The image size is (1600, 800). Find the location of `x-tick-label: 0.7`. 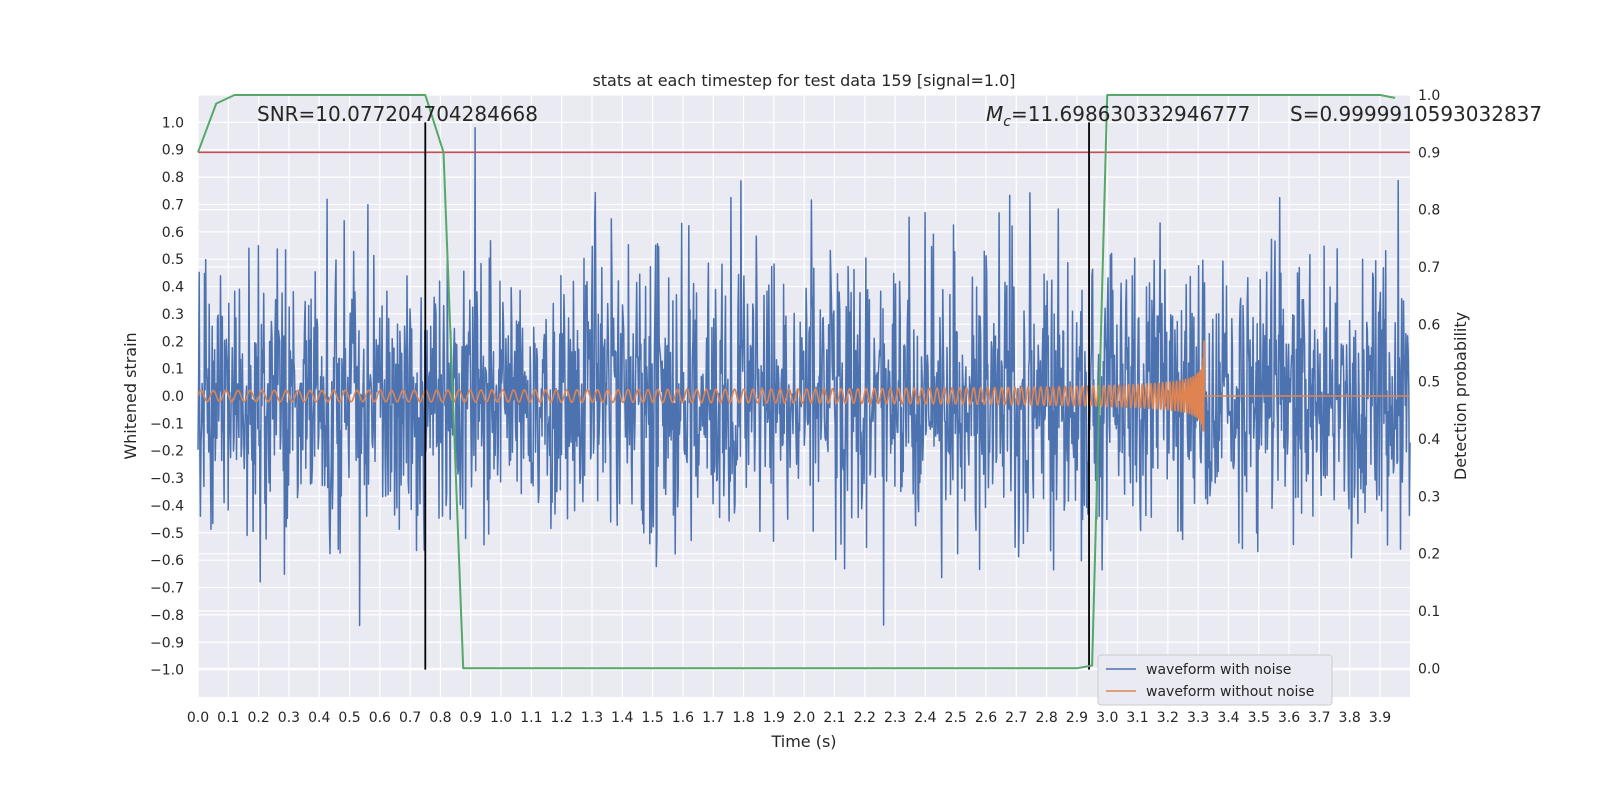

x-tick-label: 0.7 is located at coordinates (410, 718).